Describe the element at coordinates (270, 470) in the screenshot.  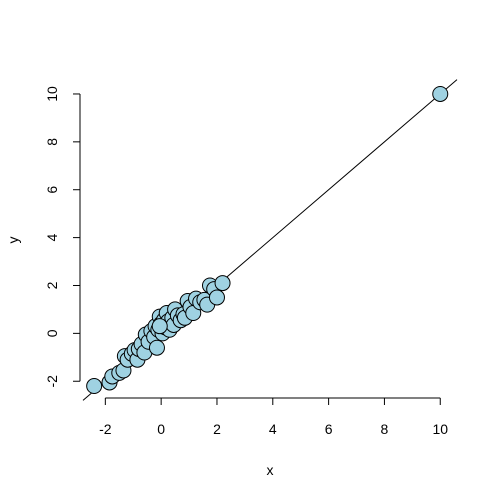
I see `x-axis-label: x` at that location.